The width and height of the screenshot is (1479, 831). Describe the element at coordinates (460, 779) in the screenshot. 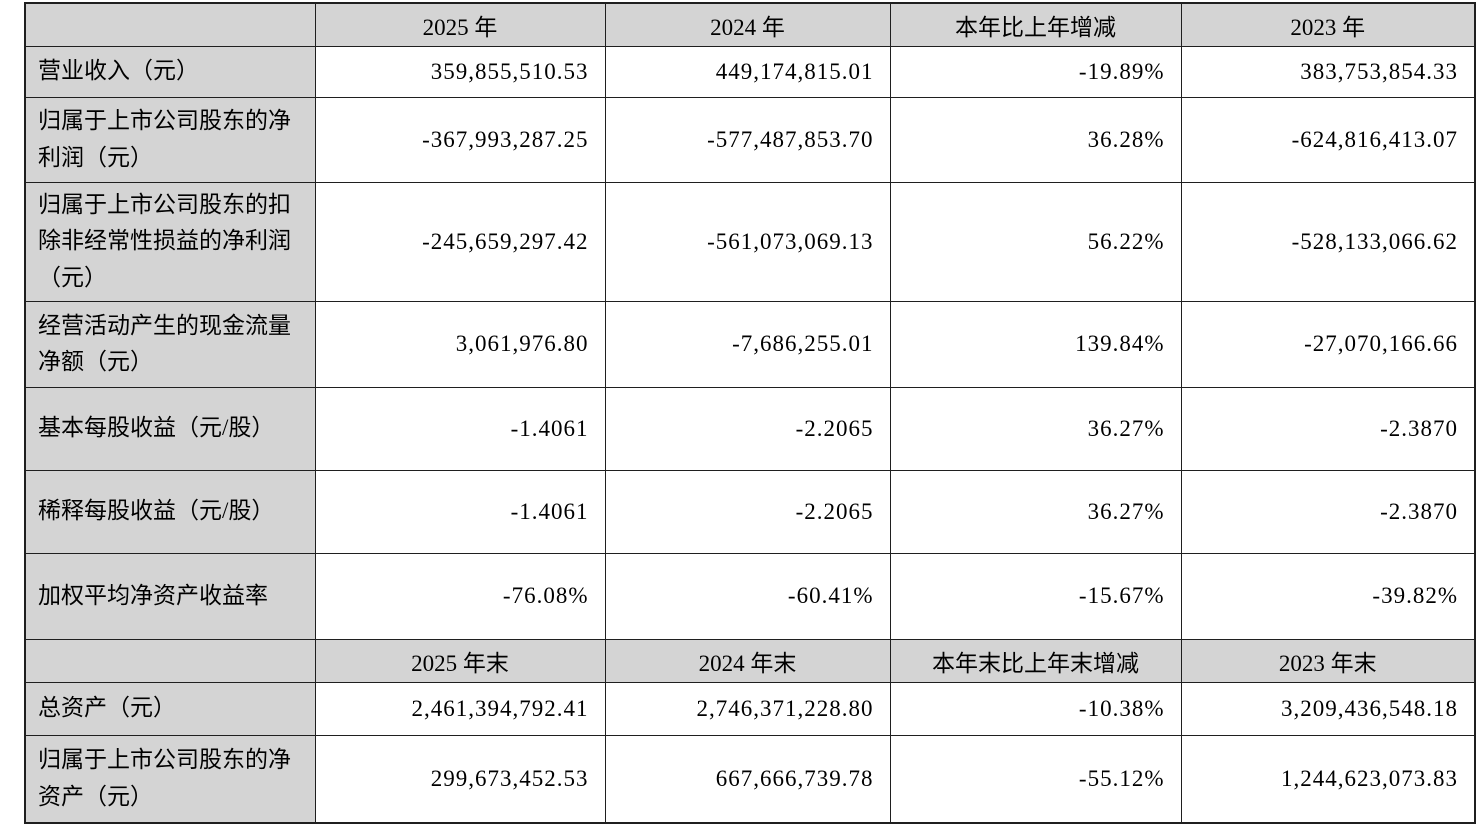

I see `value-2025: 299,673,452.53` at that location.